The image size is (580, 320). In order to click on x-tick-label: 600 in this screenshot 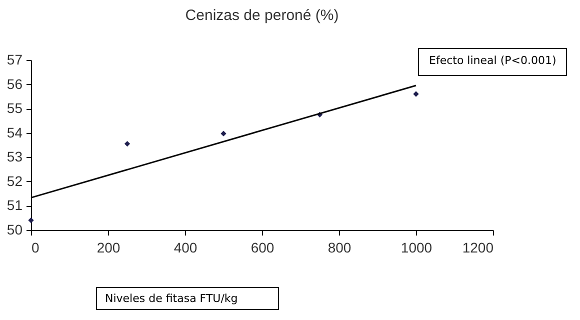, I will do `click(262, 248)`.